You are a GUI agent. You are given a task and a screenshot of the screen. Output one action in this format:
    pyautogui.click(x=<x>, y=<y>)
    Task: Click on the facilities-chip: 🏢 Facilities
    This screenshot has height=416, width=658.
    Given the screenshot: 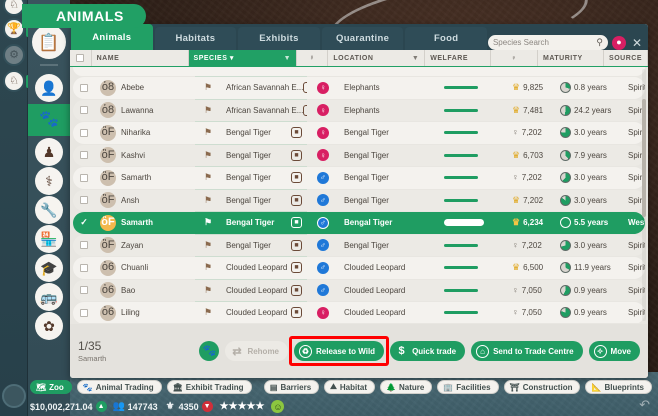 What is the action you would take?
    pyautogui.click(x=468, y=387)
    